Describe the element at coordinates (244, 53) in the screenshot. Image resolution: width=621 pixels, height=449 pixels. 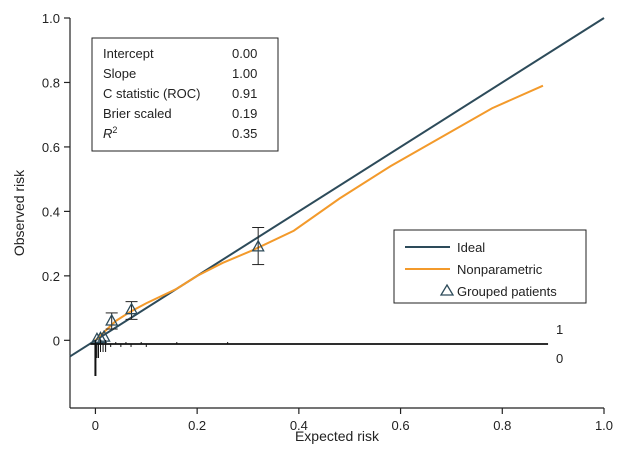
I see `stats-value: 0.00` at that location.